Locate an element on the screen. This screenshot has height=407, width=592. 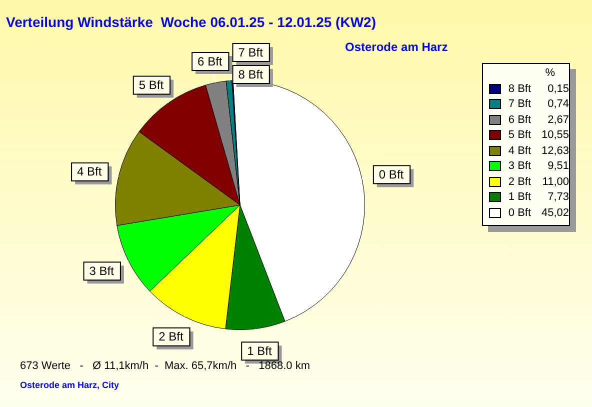
legend-label: 1 Bft is located at coordinates (520, 197).